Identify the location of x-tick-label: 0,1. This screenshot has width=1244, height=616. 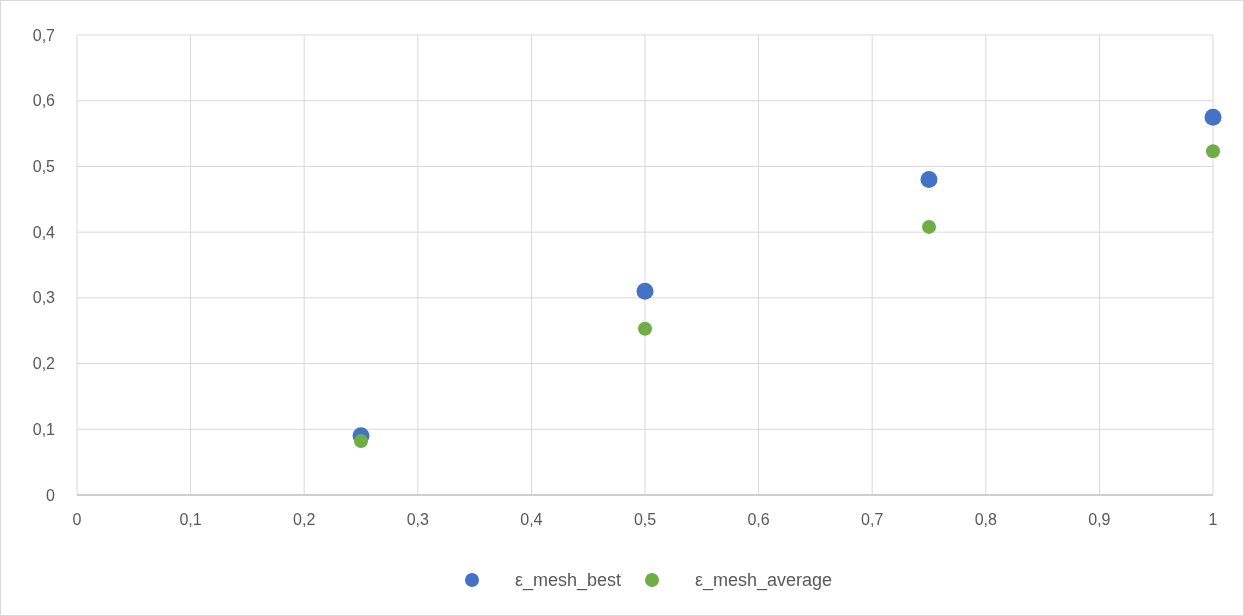
(190, 519).